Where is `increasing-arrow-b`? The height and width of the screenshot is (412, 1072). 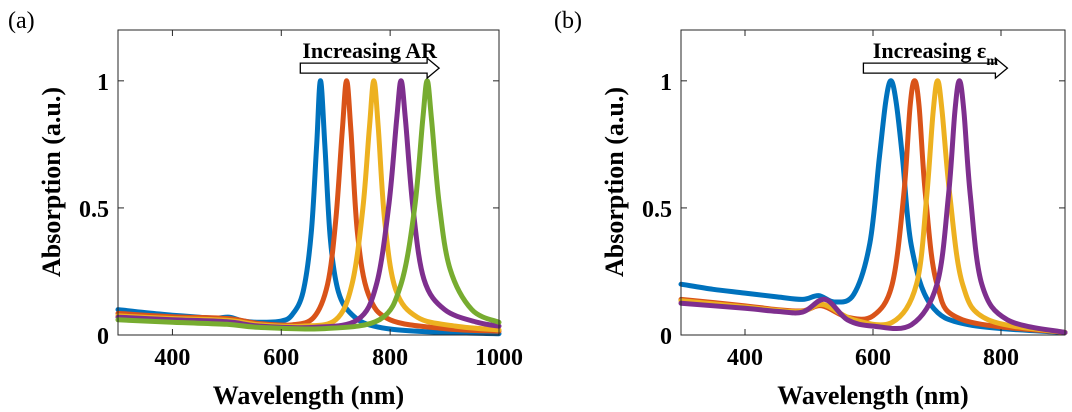 increasing-arrow-b is located at coordinates (935, 68).